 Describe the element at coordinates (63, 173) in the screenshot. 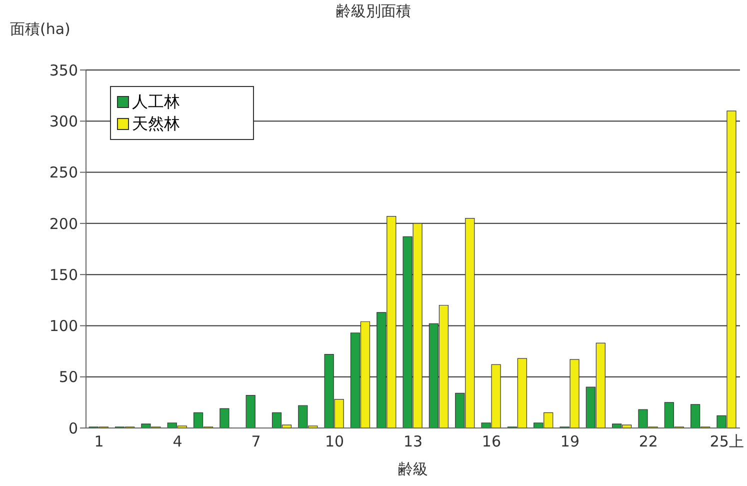

I see `y-tick-label: 250` at that location.